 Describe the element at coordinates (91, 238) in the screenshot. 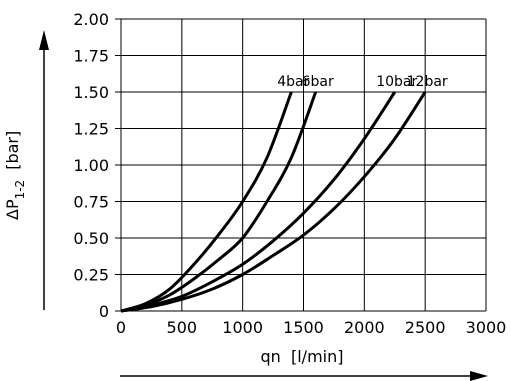

I see `y-tick-label: 0.50` at that location.